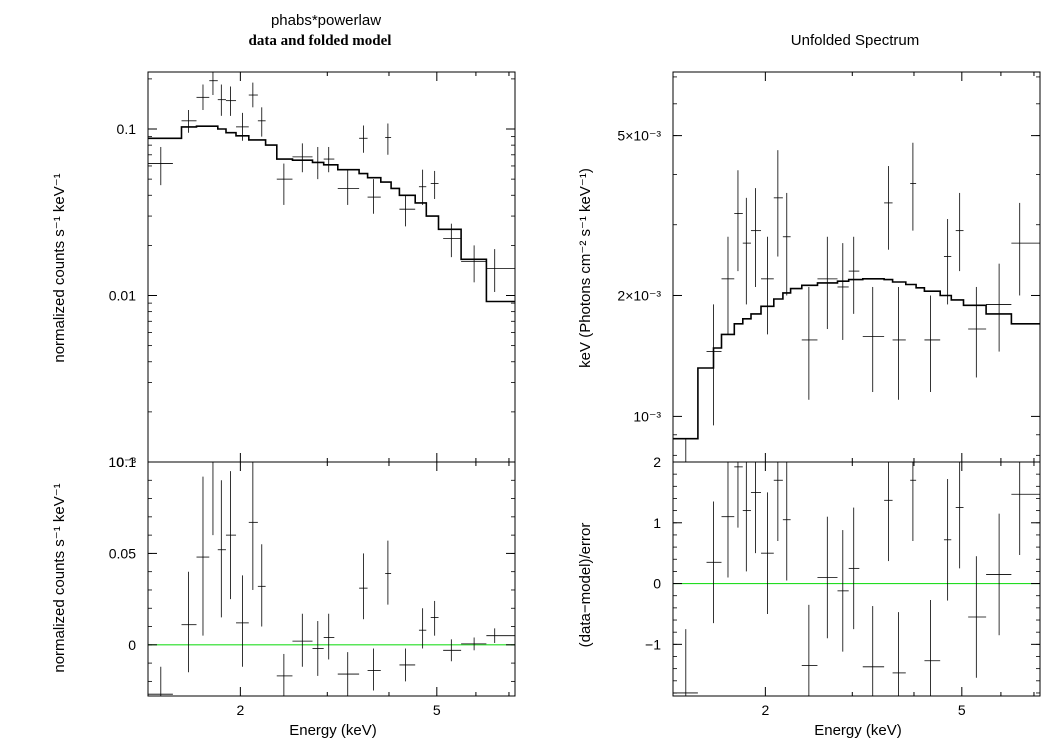 This screenshot has width=1042, height=740. I want to click on left-subtitle: data and folded model, so click(320, 41).